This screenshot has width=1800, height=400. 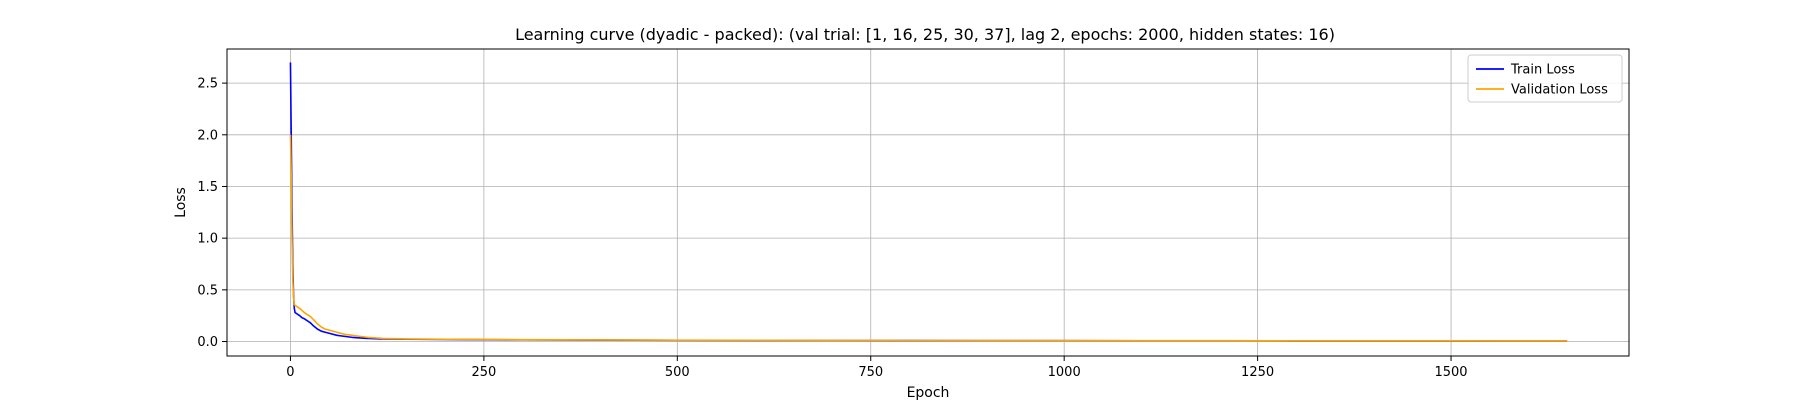 What do you see at coordinates (207, 187) in the screenshot?
I see `y-tick-label: 1.5` at bounding box center [207, 187].